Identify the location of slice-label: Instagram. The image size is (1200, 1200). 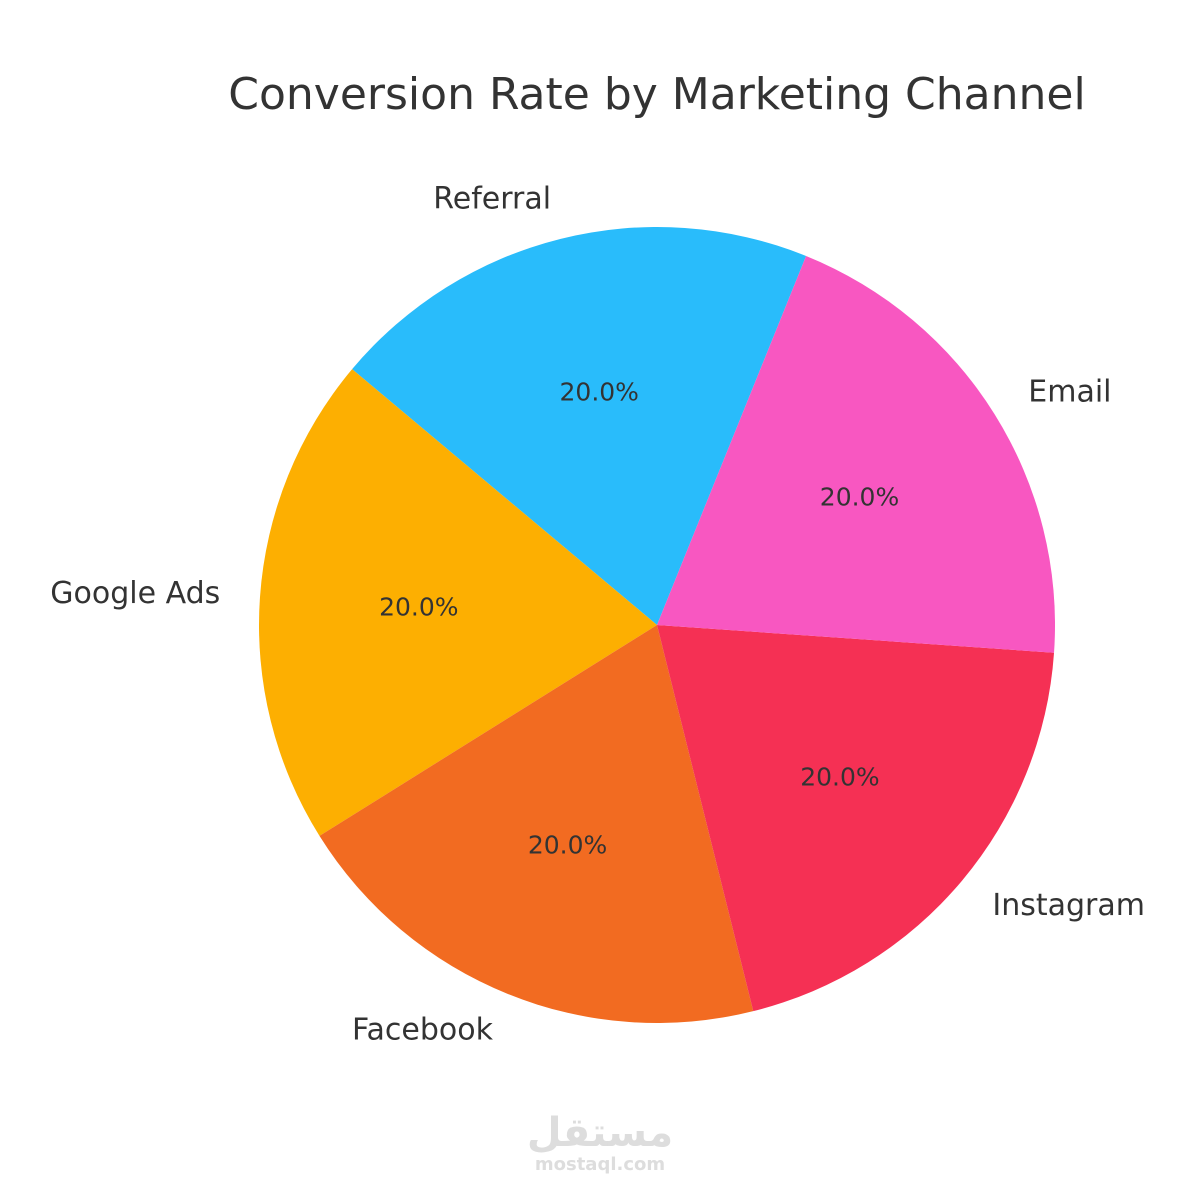
(1068, 905).